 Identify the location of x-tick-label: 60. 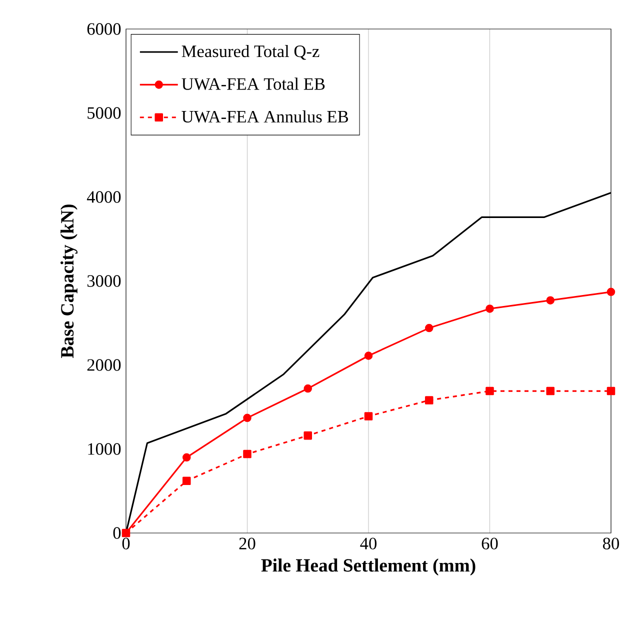
(490, 544).